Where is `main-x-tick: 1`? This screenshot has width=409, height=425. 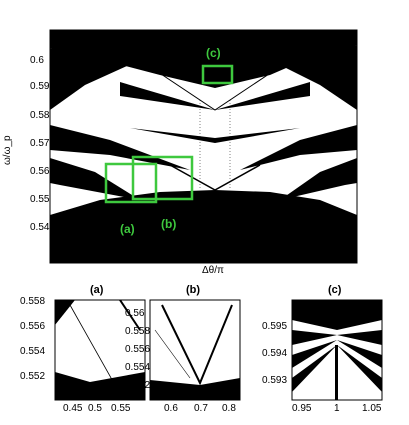
main-x-tick: 1 is located at coordinates (215, 256).